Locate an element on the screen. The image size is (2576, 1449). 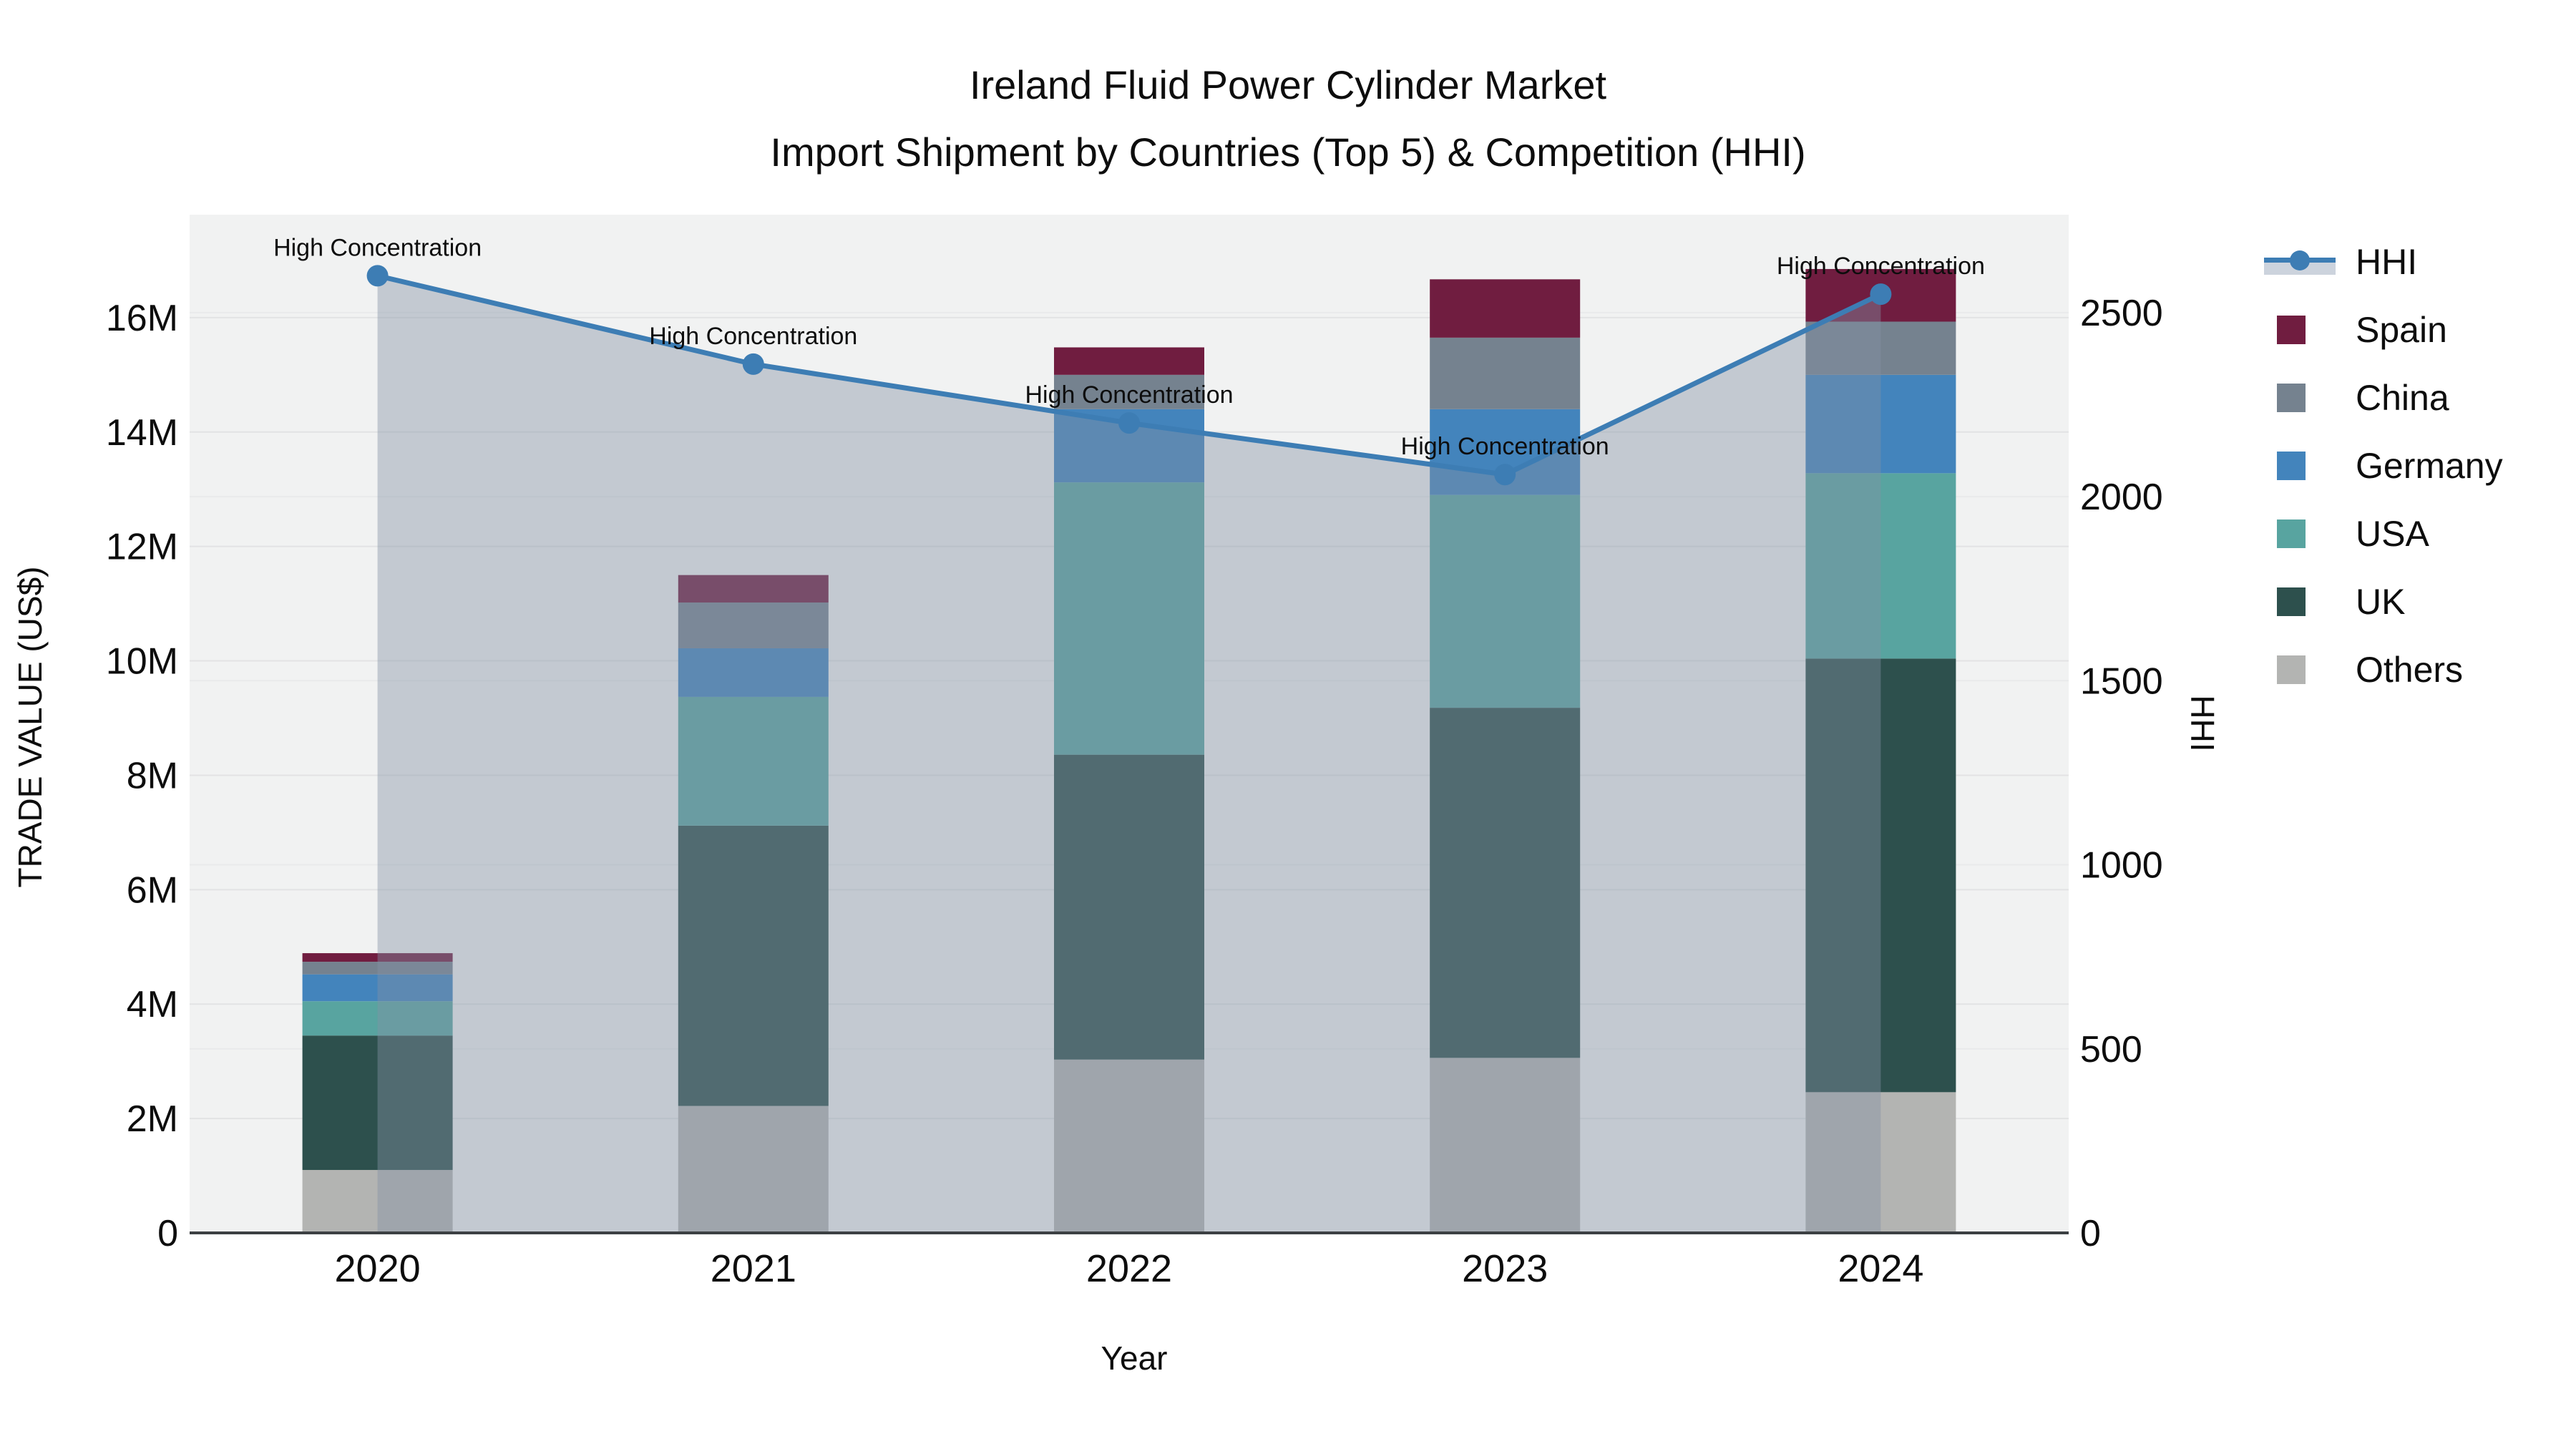
bar-segment-china-2023 is located at coordinates (1505, 373).